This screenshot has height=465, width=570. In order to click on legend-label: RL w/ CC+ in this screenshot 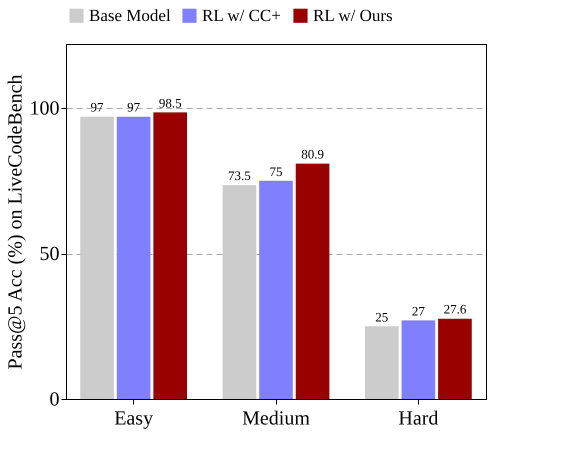, I will do `click(241, 15)`.